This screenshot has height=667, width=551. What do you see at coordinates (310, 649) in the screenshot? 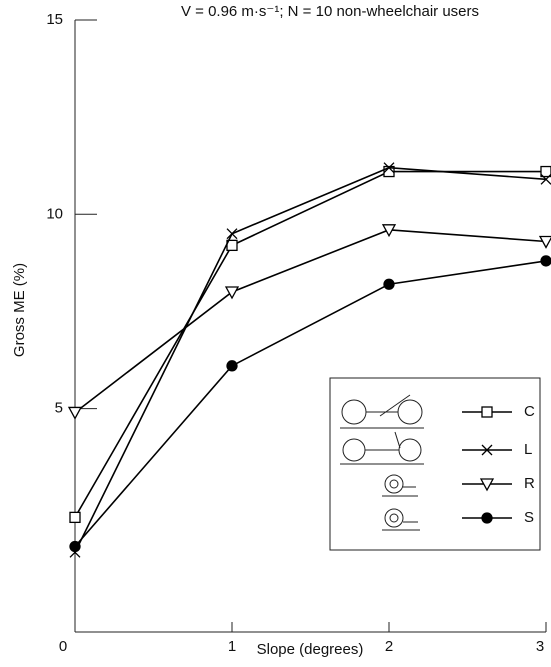
I see `x-axis-label: Slope (degrees)` at bounding box center [310, 649].